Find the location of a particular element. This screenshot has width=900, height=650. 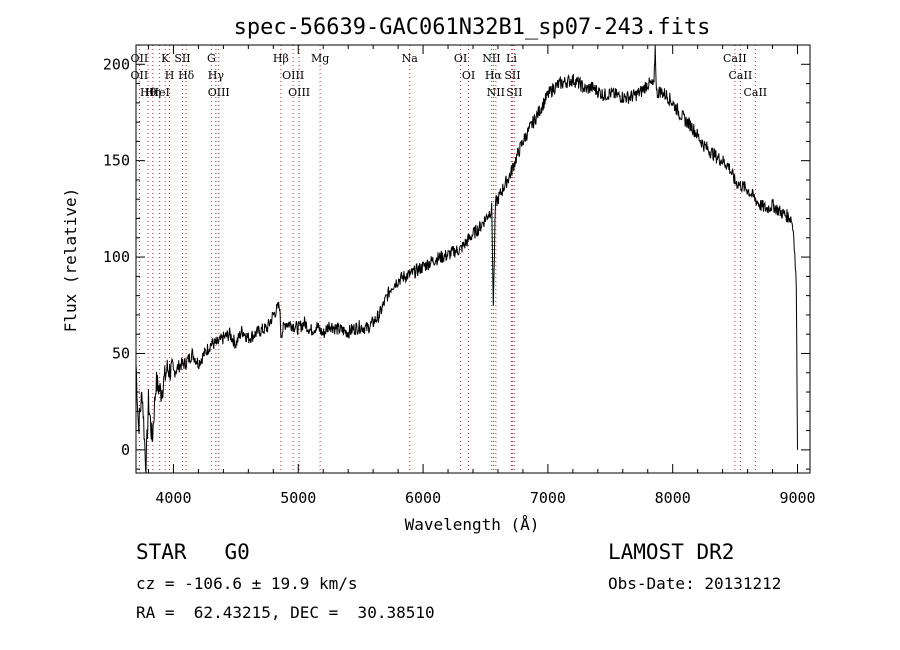

survey-label: LAMOST DR2 is located at coordinates (671, 552).